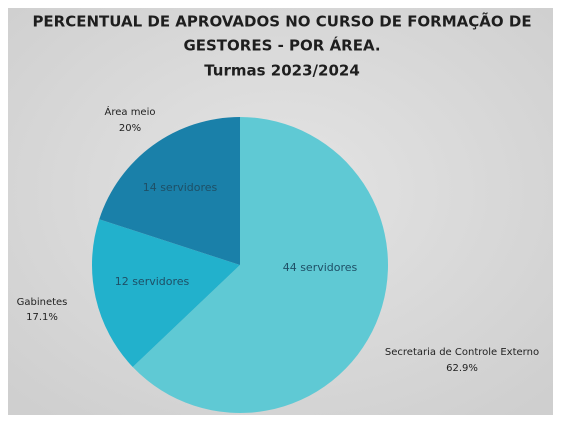 The image size is (561, 427). What do you see at coordinates (180, 187) in the screenshot?
I see `slice-annotation: 14 servidores` at bounding box center [180, 187].